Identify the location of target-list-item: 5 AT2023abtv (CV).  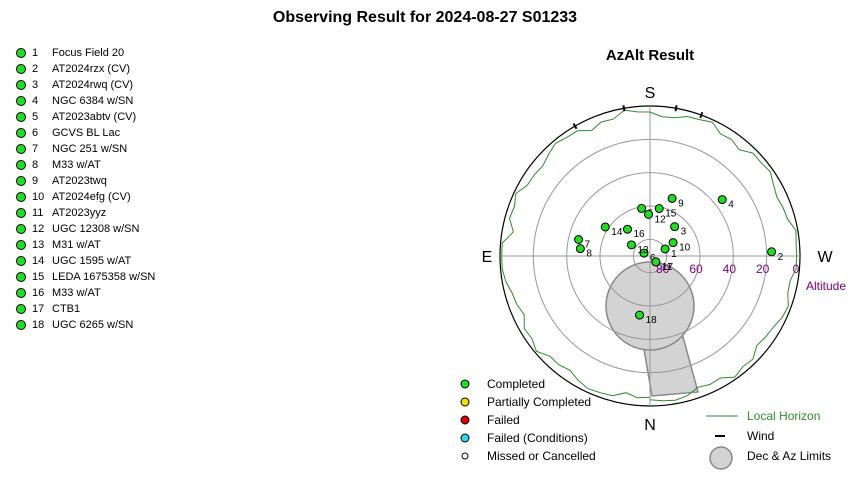
(85, 117).